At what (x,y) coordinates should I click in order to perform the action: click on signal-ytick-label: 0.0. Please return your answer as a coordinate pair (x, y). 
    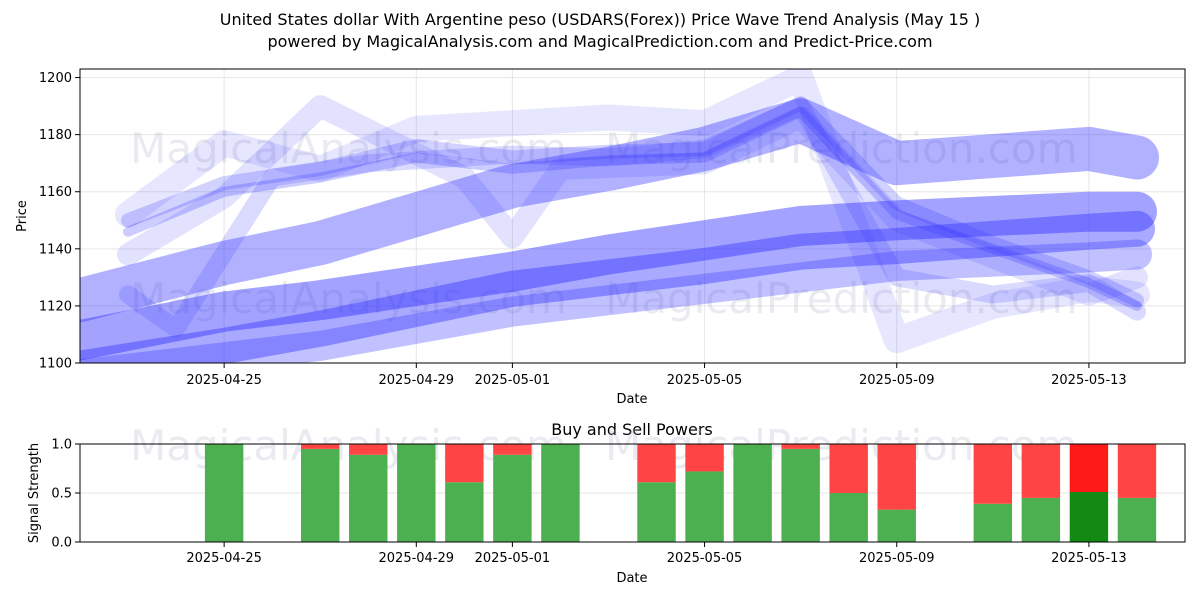
    Looking at the image, I should click on (61, 543).